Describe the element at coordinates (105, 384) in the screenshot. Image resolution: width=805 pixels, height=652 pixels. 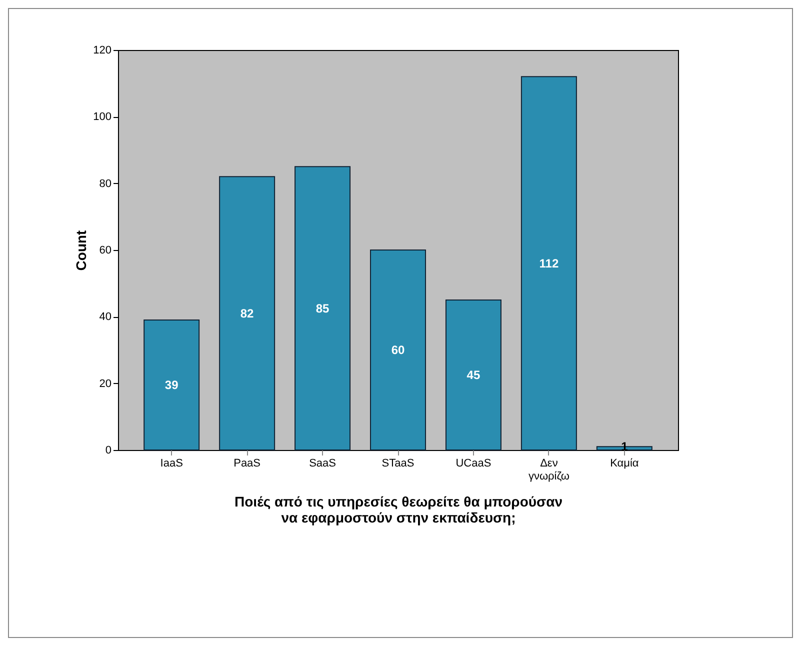
I see `y-tick-label: 20` at that location.